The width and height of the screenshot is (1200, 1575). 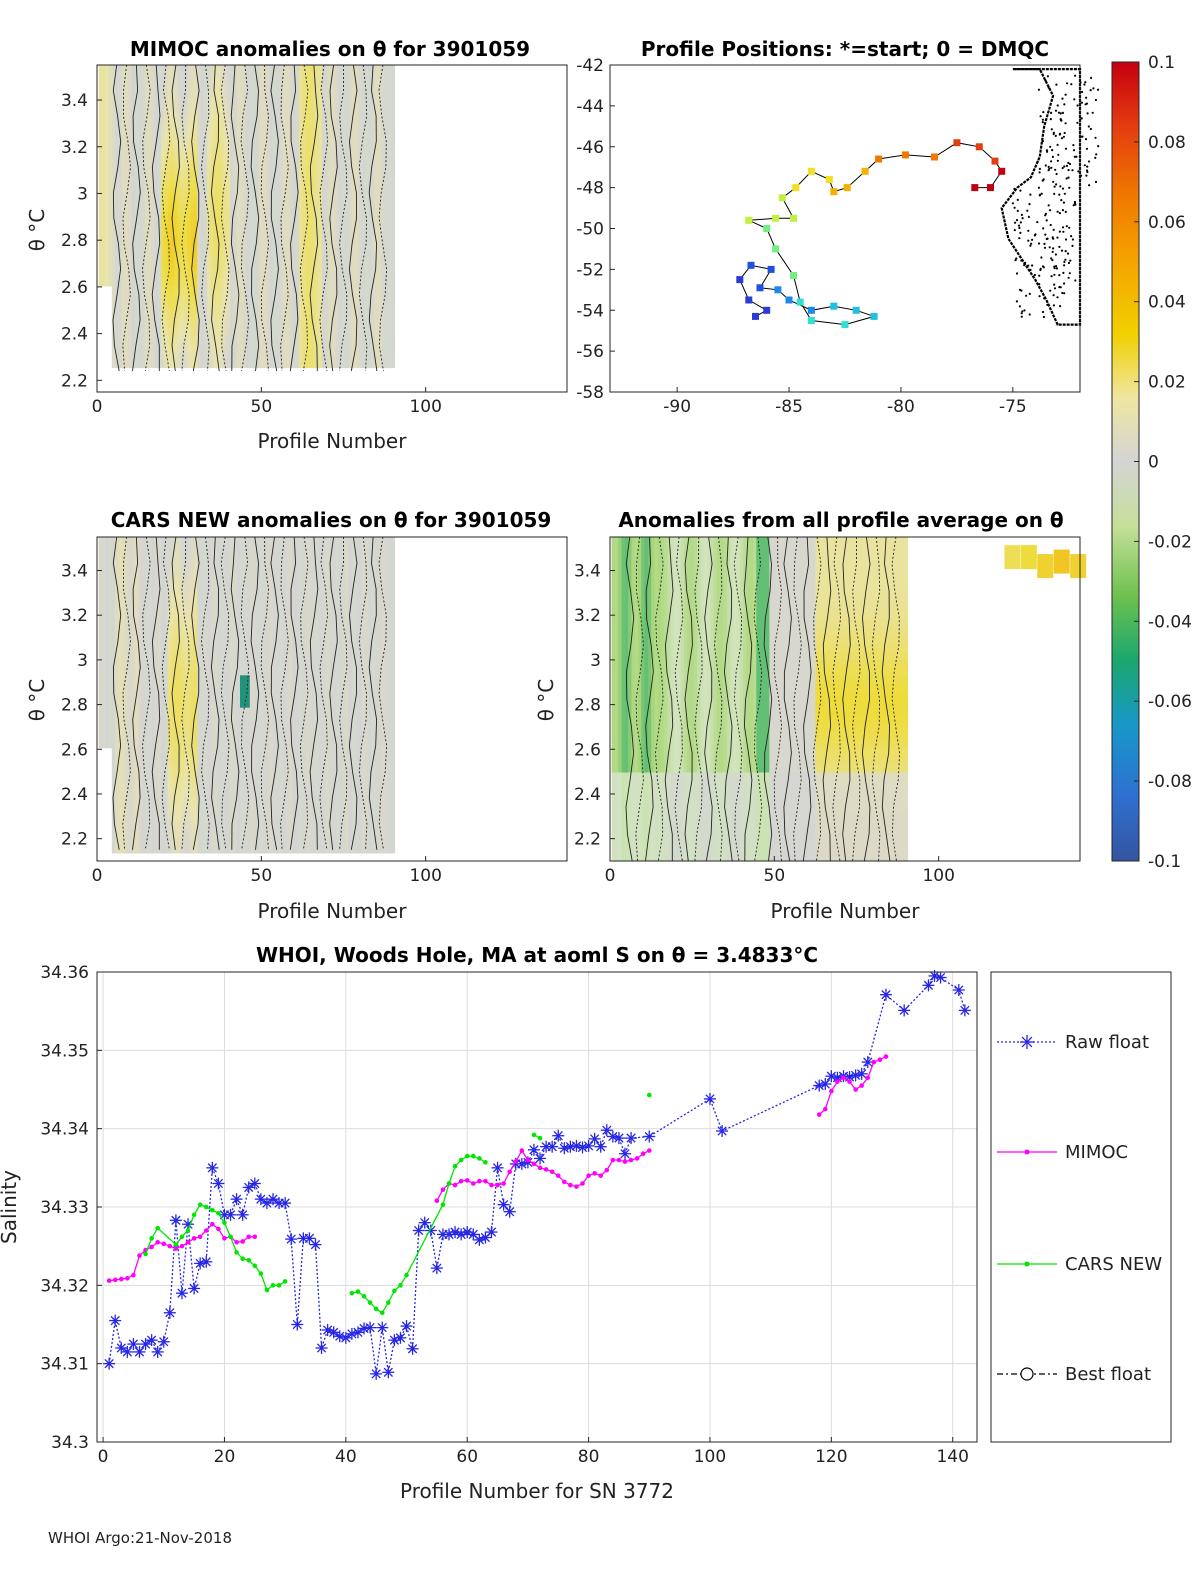 I want to click on mimoc-y-ticks: 2.22.42.62.833.23.4, so click(x=81, y=241).